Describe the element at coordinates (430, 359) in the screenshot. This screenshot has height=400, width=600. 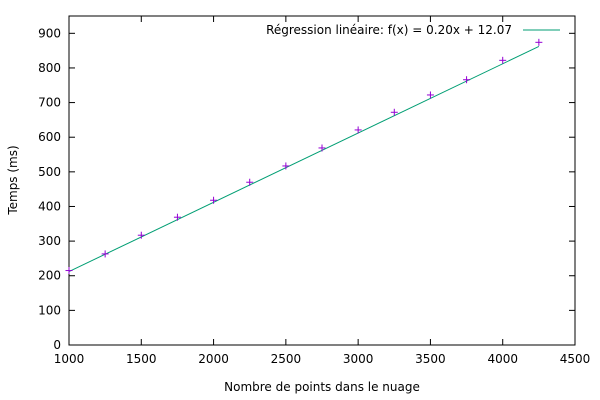
I see `x-tick-label: 3500` at that location.